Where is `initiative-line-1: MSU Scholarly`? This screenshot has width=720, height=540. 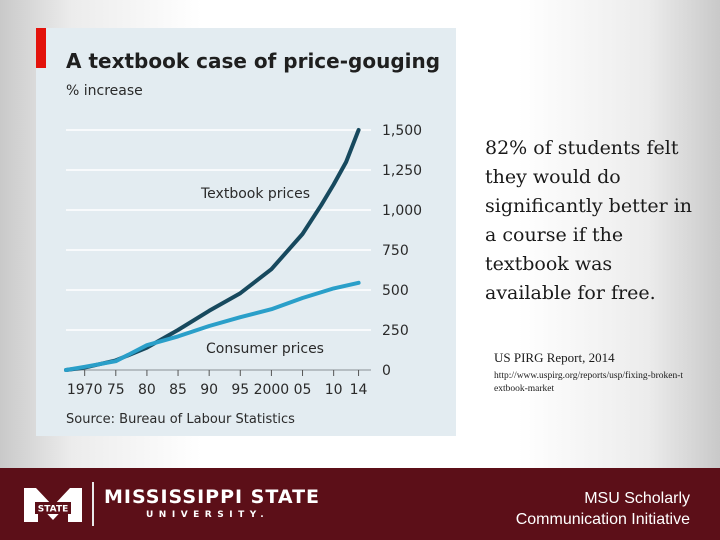
initiative-line-1: MSU Scholarly is located at coordinates (637, 498).